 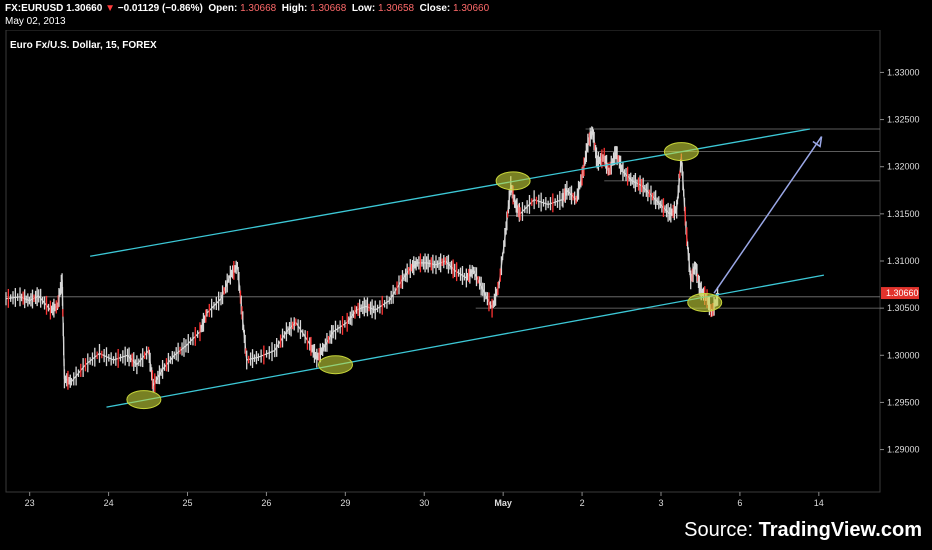 What do you see at coordinates (396, 8) in the screenshot?
I see `low-value: 1.30658` at bounding box center [396, 8].